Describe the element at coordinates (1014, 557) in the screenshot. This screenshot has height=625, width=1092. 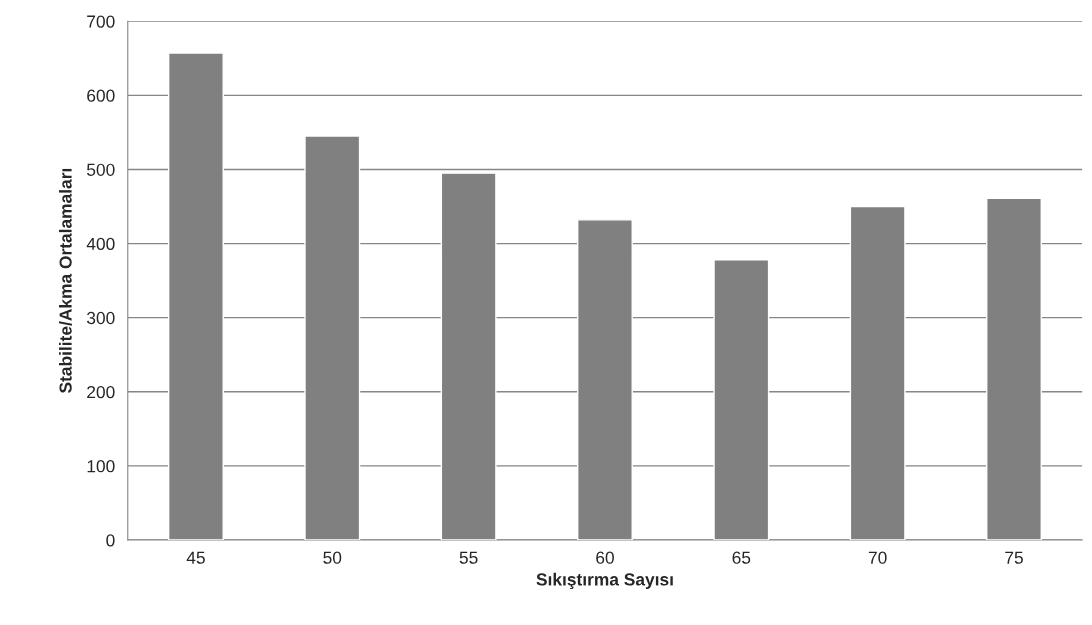
I see `x-tick-label: 75` at that location.